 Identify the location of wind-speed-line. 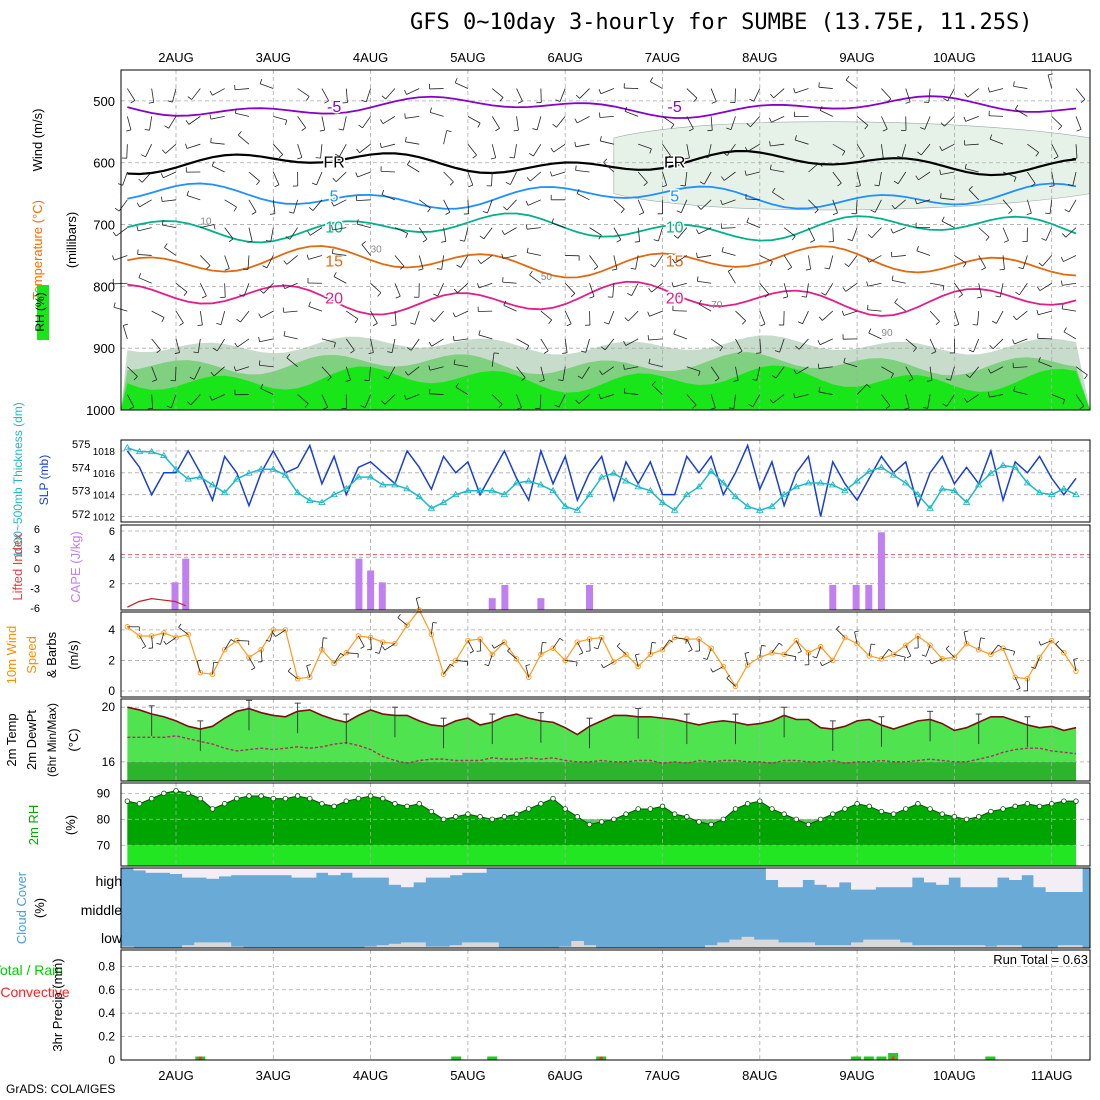
(601, 648).